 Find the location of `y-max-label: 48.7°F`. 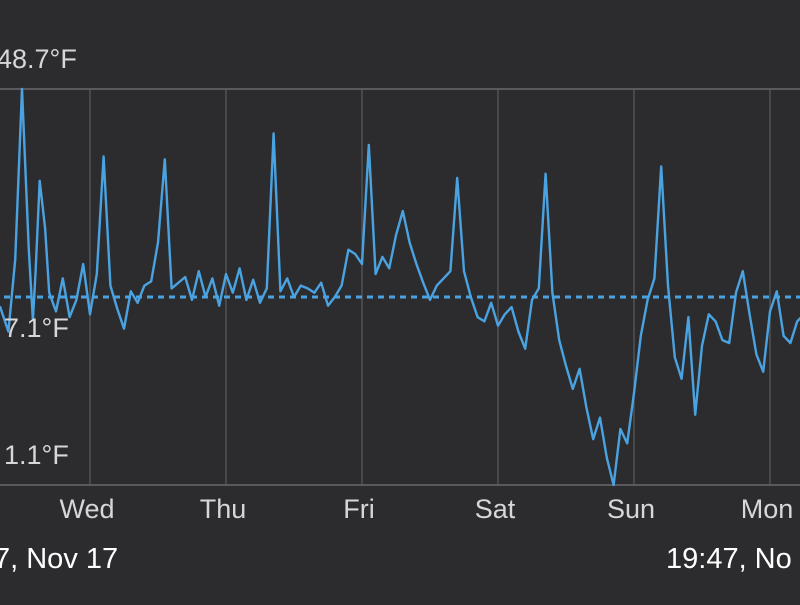

y-max-label: 48.7°F is located at coordinates (38, 59).